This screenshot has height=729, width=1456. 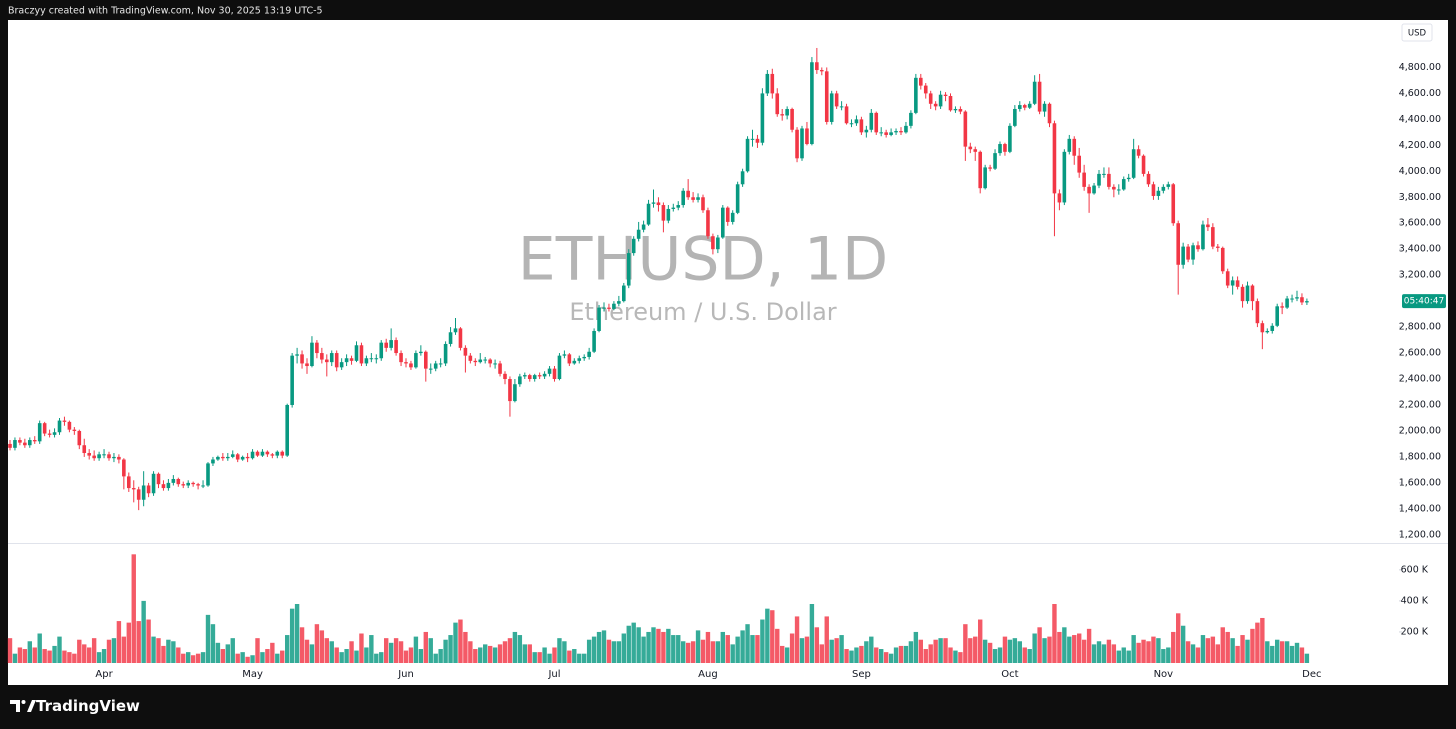 I want to click on currency-box, so click(x=1417, y=32).